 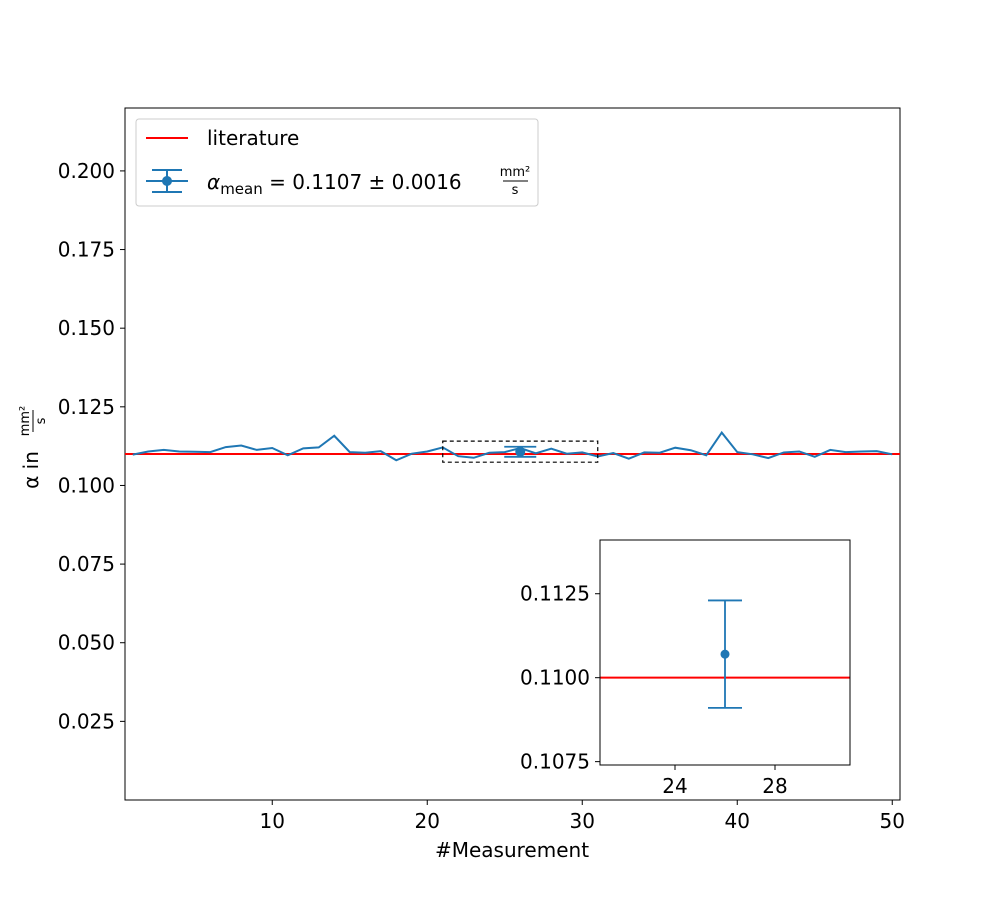 I want to click on mean-errorbar, so click(x=520, y=451).